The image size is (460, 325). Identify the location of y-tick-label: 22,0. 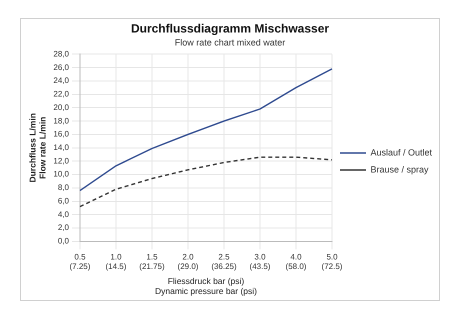
(61, 94).